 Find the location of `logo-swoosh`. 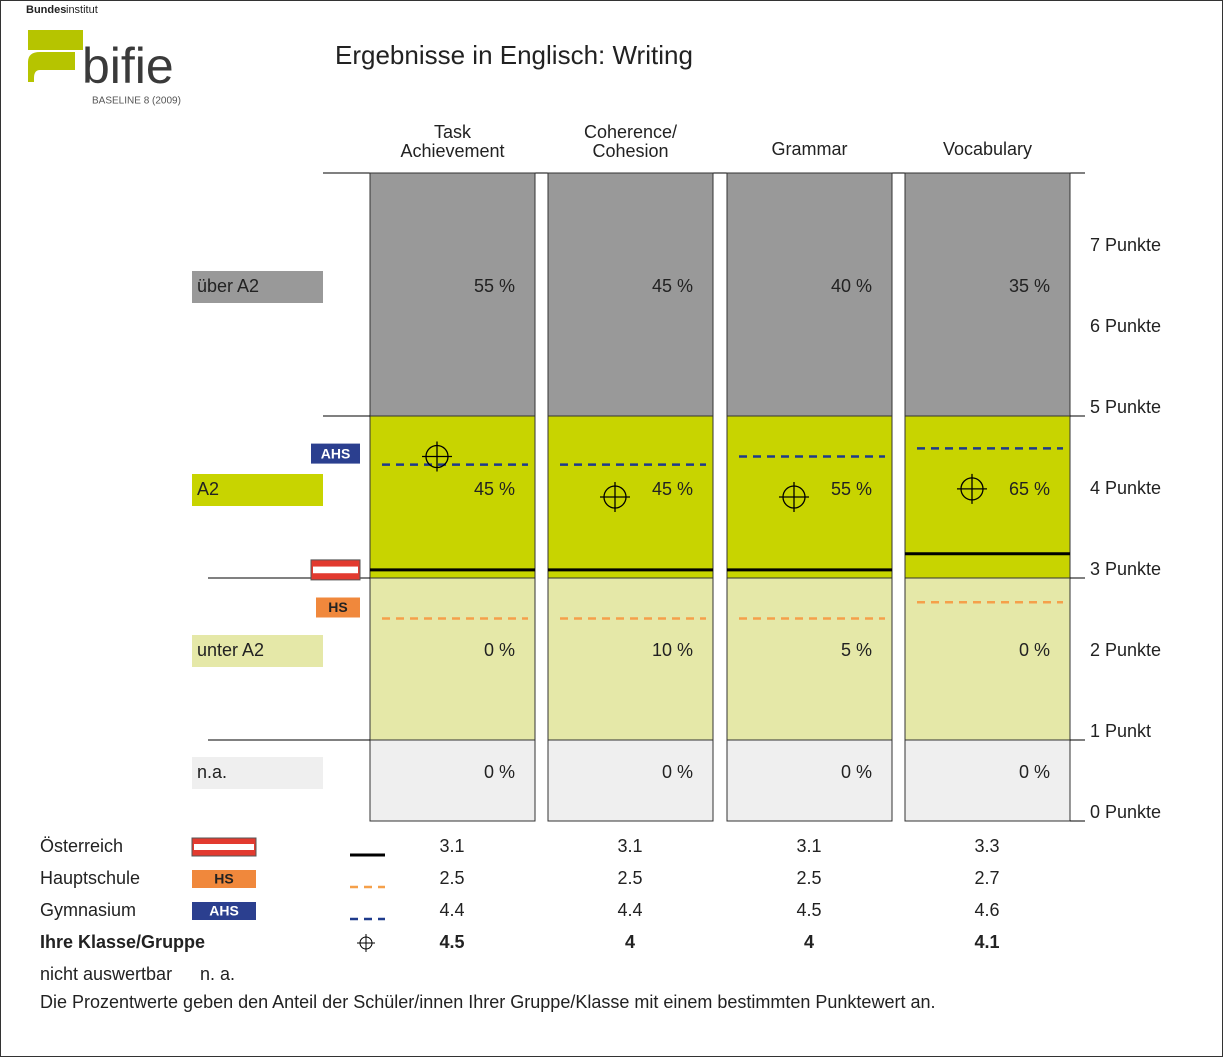

logo-swoosh is located at coordinates (51, 67).